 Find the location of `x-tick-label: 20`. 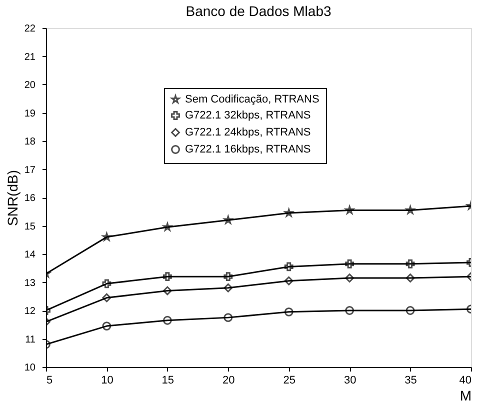

x-tick-label: 20 is located at coordinates (228, 380).